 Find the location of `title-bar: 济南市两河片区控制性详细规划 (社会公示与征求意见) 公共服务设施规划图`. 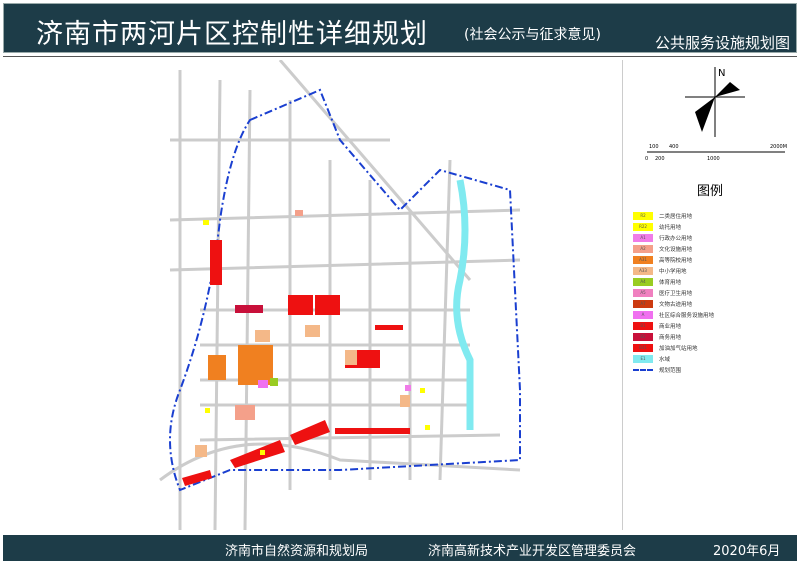

title-bar: 济南市两河片区控制性详细规划 (社会公示与征求意见) 公共服务设施规划图 is located at coordinates (400, 28).